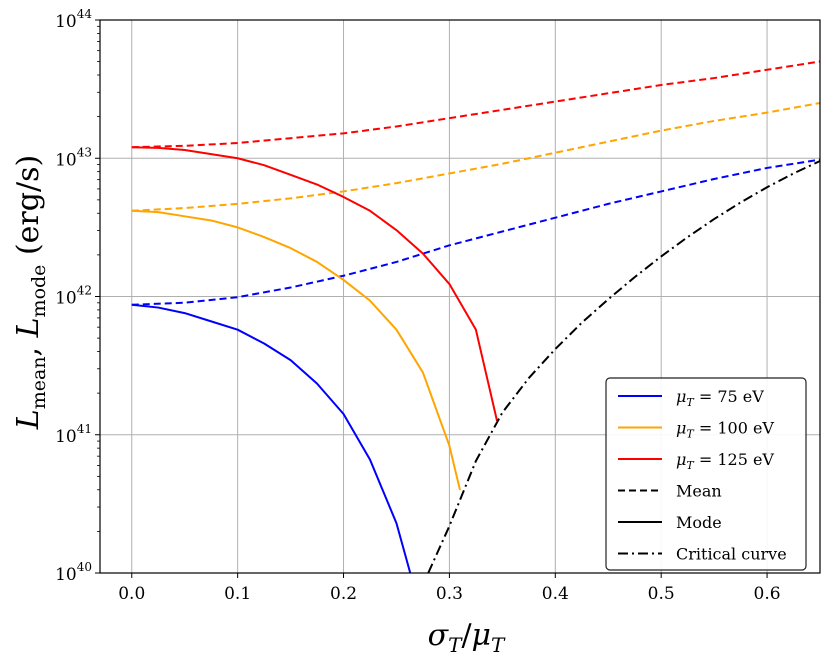 This screenshot has height=658, width=830. What do you see at coordinates (699, 491) in the screenshot?
I see `legend-label: Mean` at bounding box center [699, 491].